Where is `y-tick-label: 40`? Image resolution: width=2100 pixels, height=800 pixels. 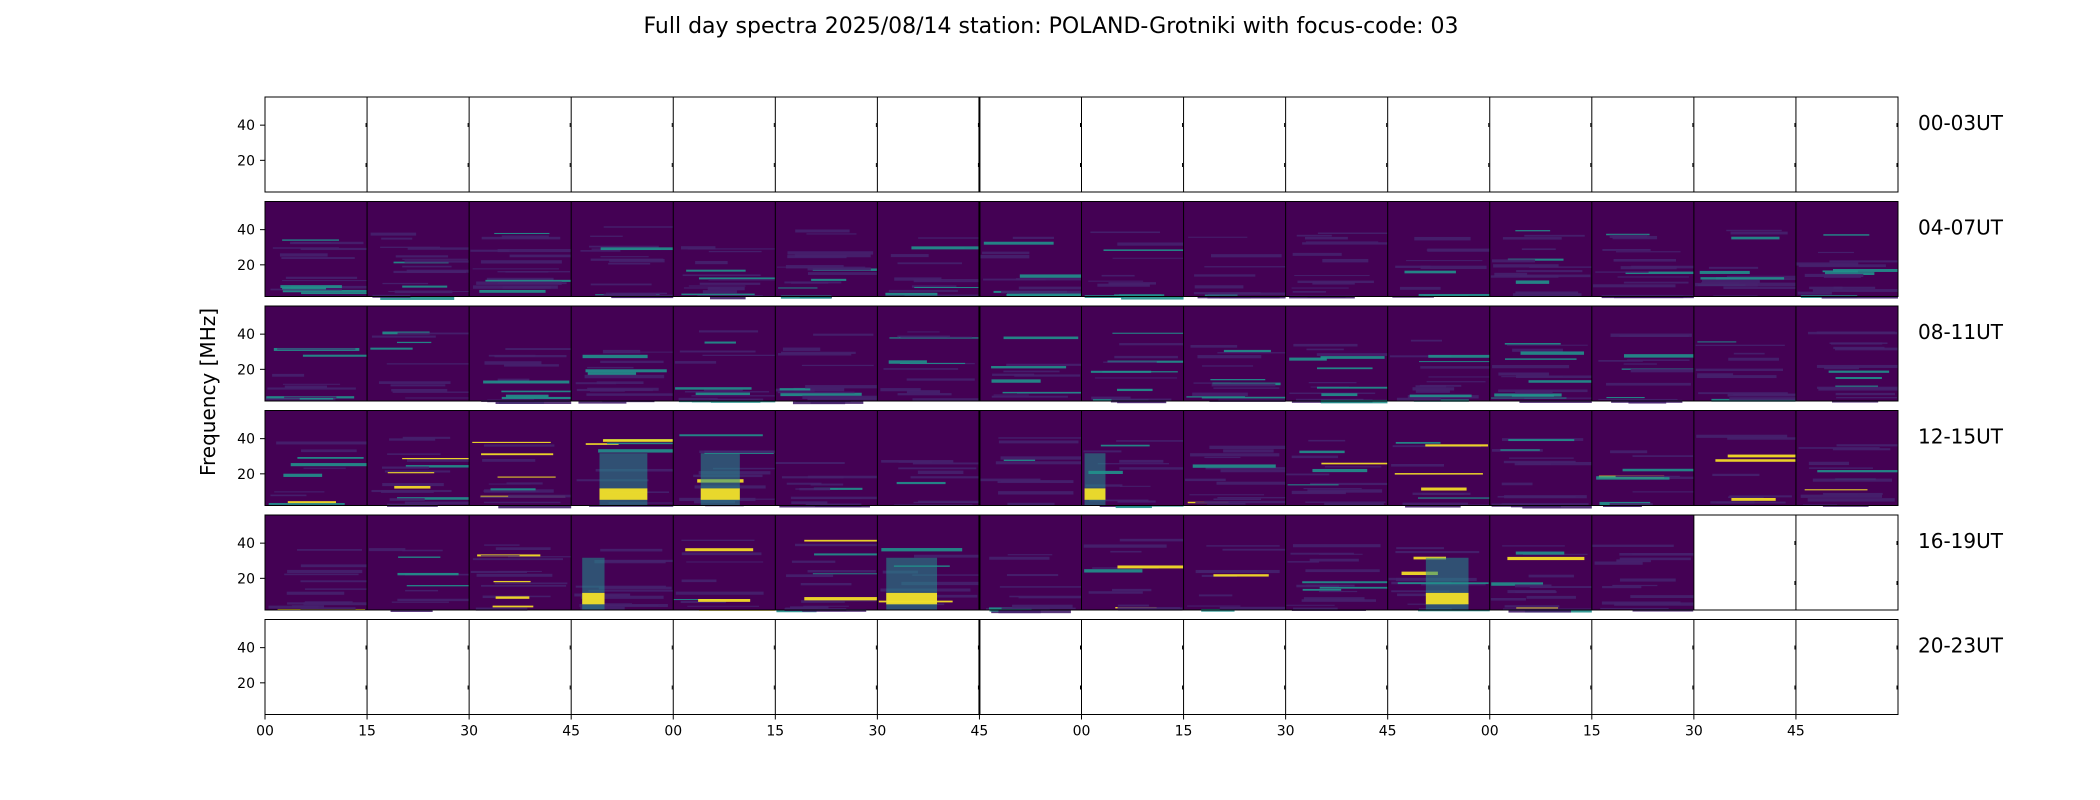 y-tick-label: 40 is located at coordinates (246, 440).